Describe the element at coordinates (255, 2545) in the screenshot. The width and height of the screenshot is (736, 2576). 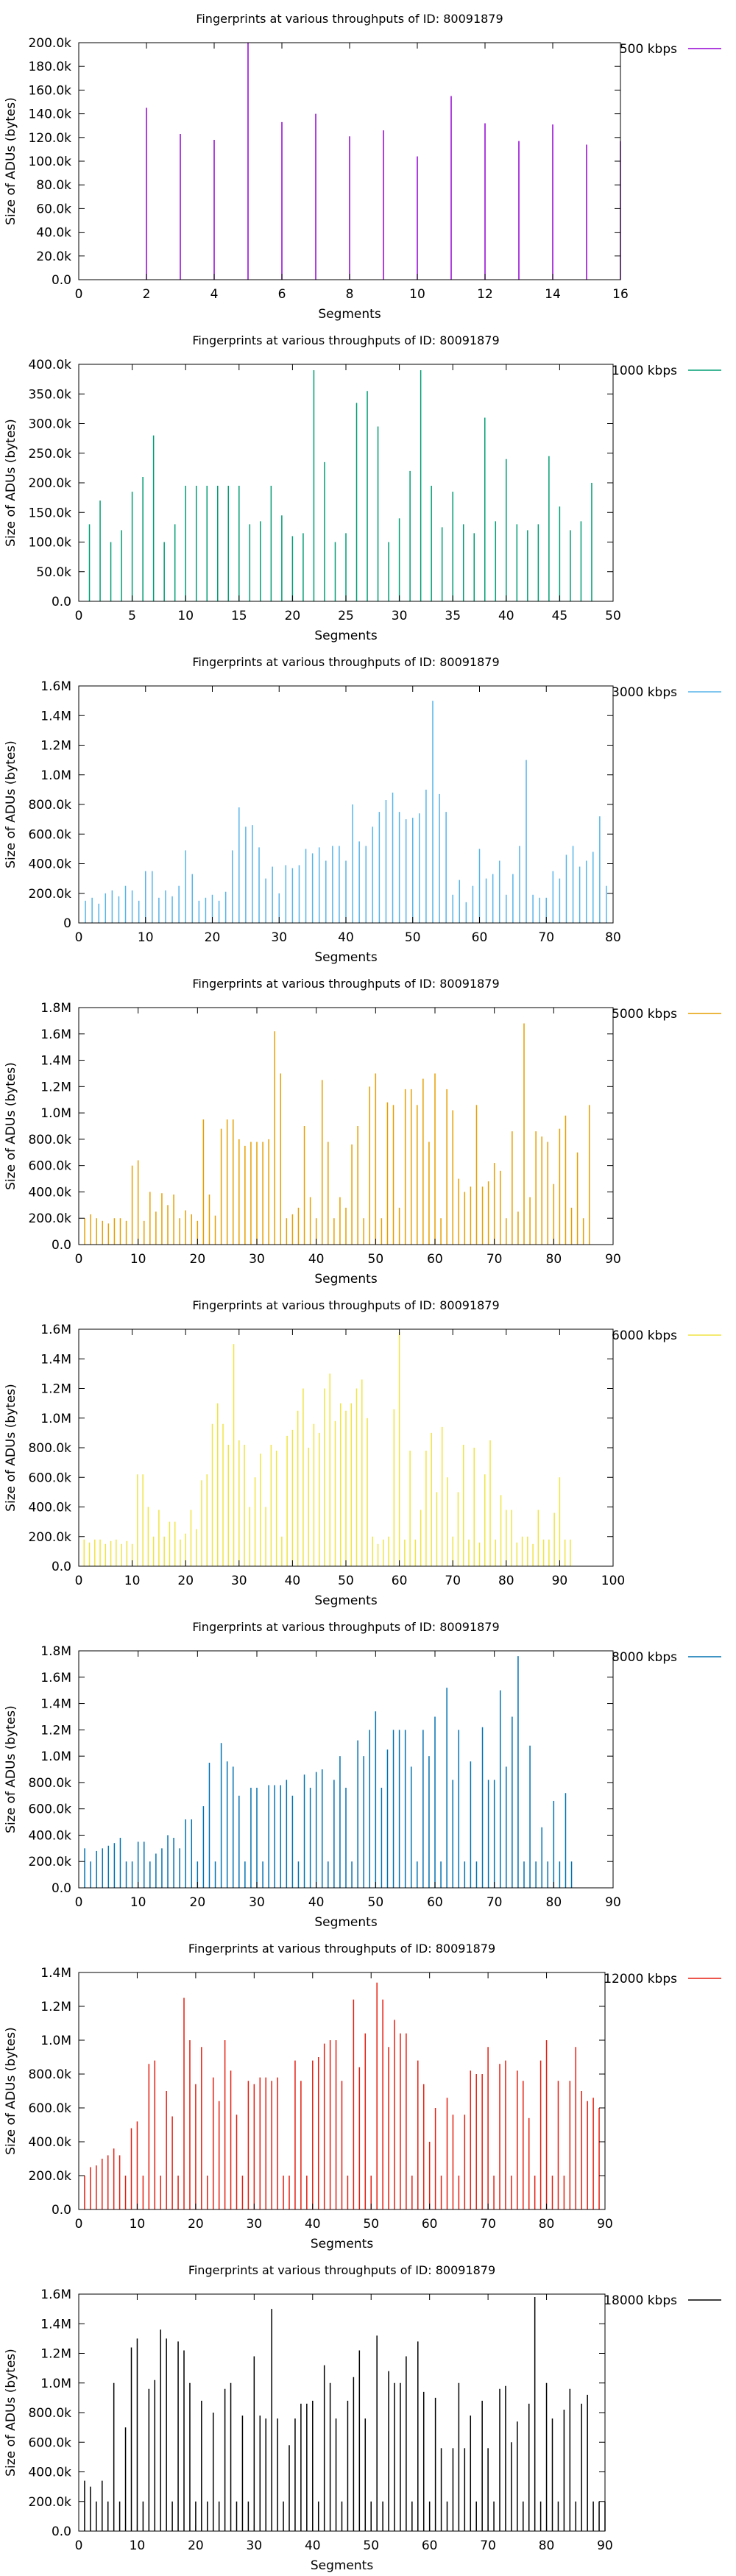
I see `x-tick-label: 30` at that location.